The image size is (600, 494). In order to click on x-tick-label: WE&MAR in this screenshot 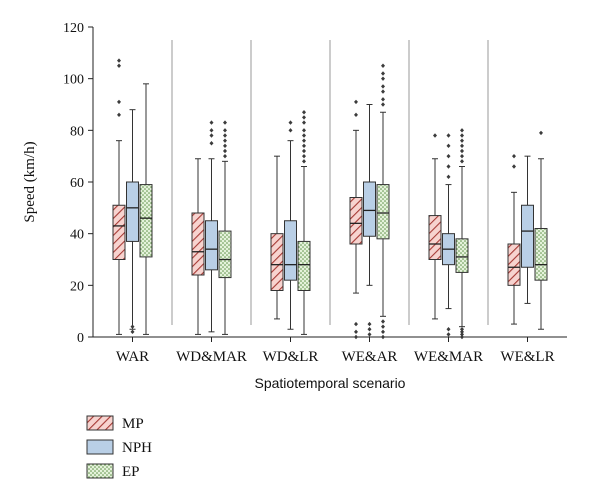, I will do `click(448, 357)`.